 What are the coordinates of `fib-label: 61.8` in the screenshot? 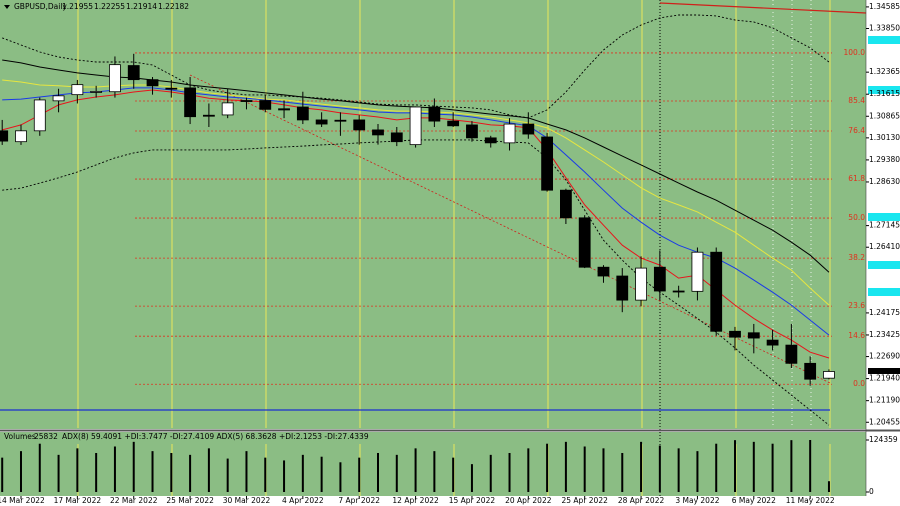 It's located at (856, 178).